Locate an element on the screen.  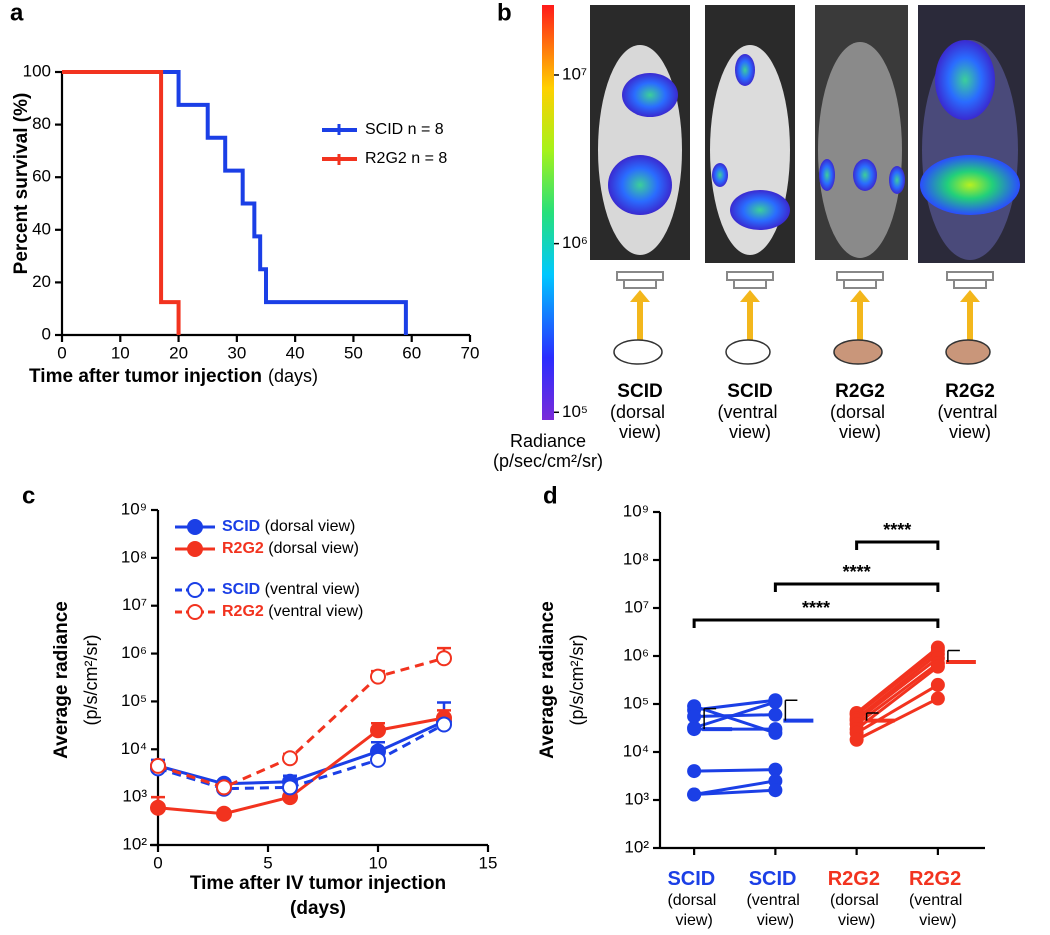
x-tick-label: 70 is located at coordinates (470, 352).